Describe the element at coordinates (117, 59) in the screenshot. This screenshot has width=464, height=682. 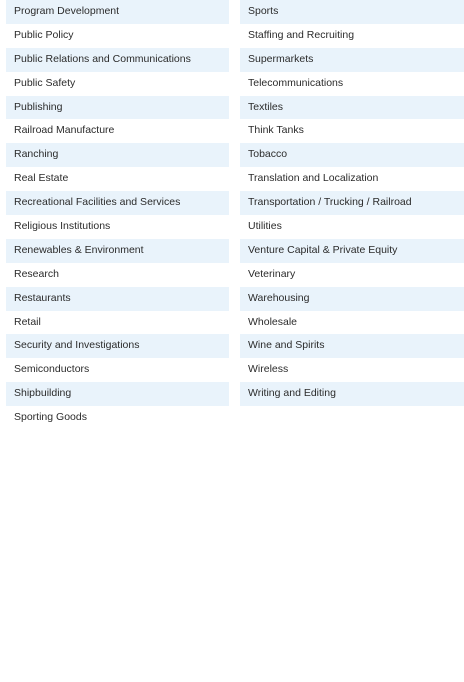
I see `industry-item: Public Relations and Communications` at that location.